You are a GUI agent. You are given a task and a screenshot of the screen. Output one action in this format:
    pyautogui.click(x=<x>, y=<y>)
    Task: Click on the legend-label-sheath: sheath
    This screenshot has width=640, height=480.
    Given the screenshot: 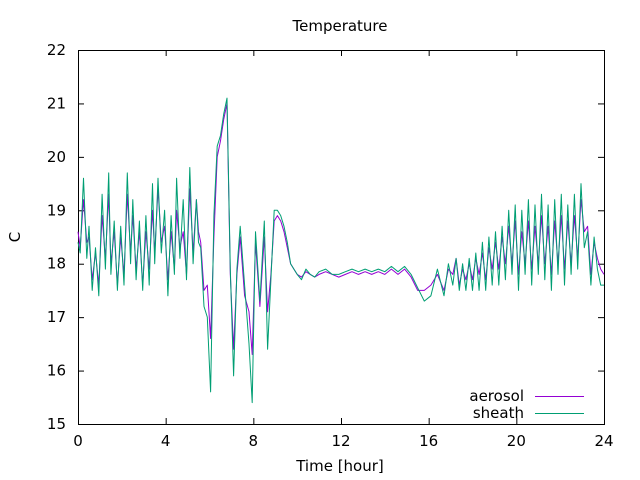 What is the action you would take?
    pyautogui.click(x=498, y=413)
    